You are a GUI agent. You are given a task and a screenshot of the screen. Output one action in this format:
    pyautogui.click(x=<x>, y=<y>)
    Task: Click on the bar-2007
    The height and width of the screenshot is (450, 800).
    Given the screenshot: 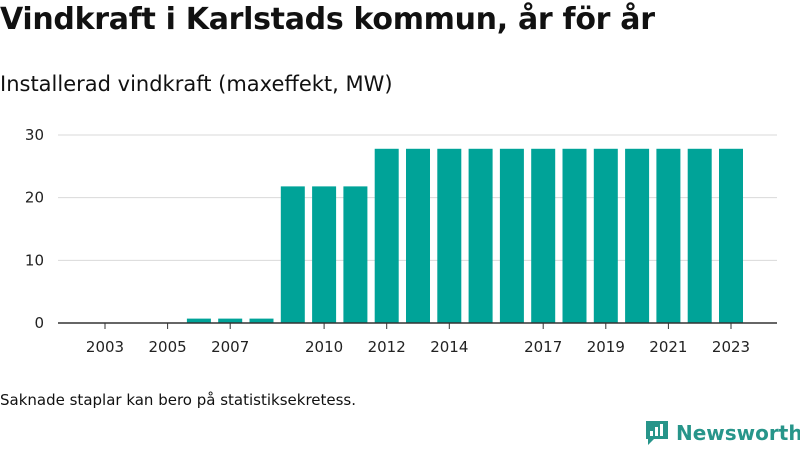 What is the action you would take?
    pyautogui.click(x=230, y=320)
    